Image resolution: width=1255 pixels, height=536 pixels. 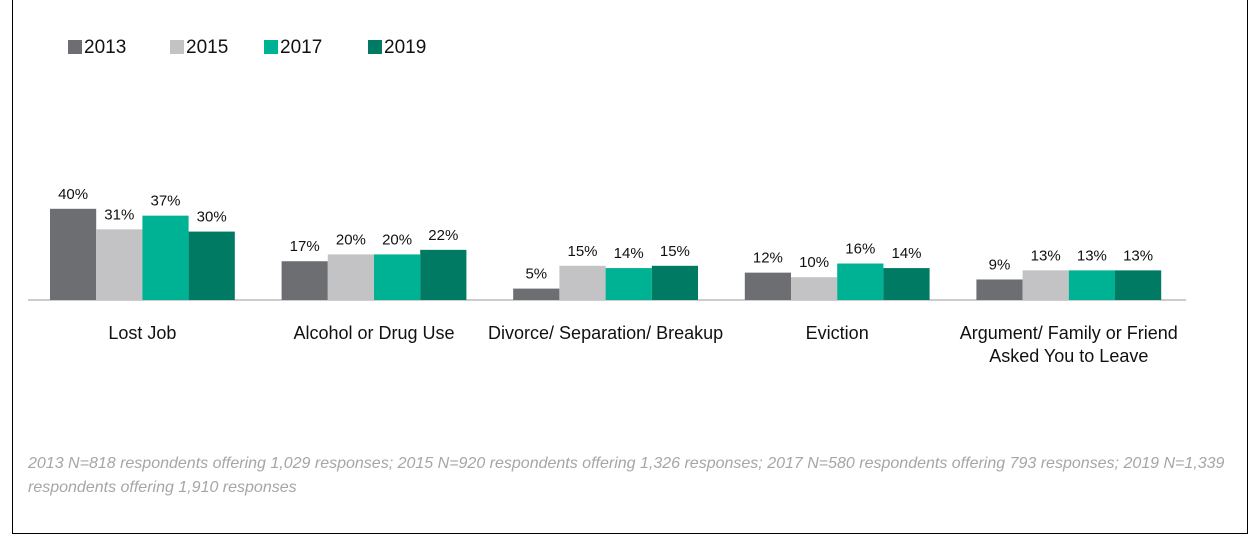 I want to click on x-tick-label: Eviction, so click(x=837, y=333).